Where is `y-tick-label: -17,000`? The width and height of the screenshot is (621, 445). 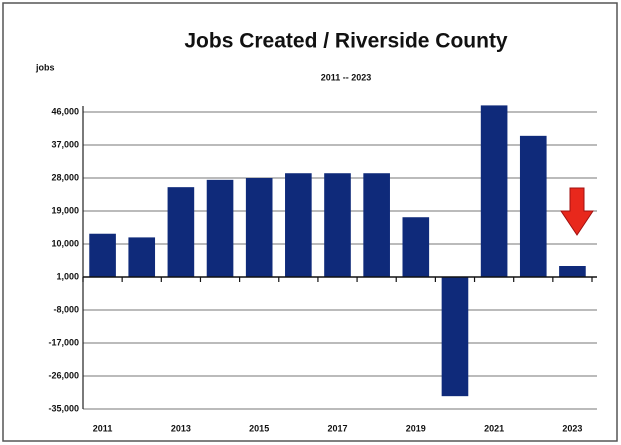
y-tick-label: -17,000 is located at coordinates (63, 342).